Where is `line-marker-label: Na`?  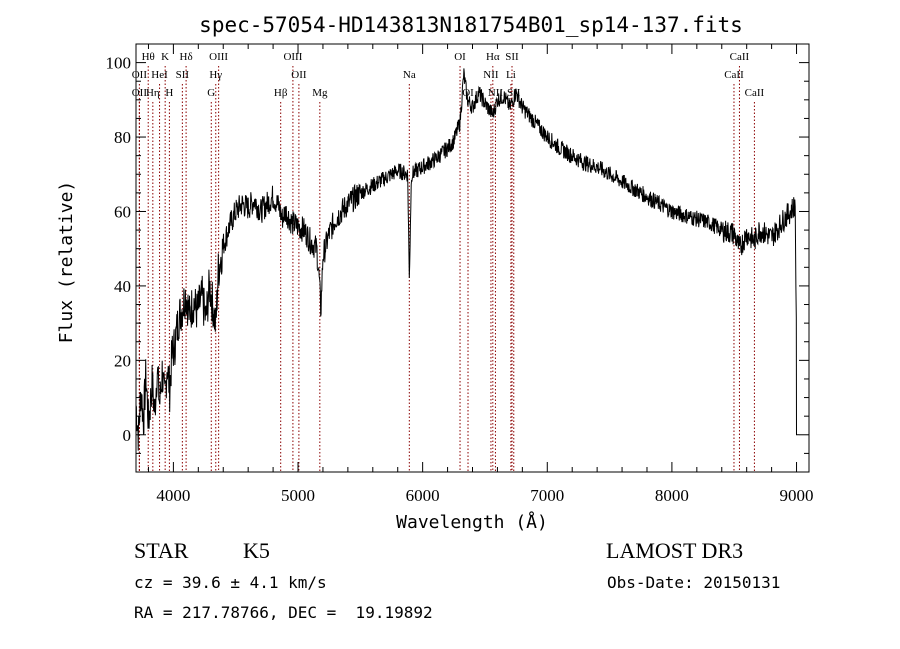
line-marker-label: Na is located at coordinates (409, 75).